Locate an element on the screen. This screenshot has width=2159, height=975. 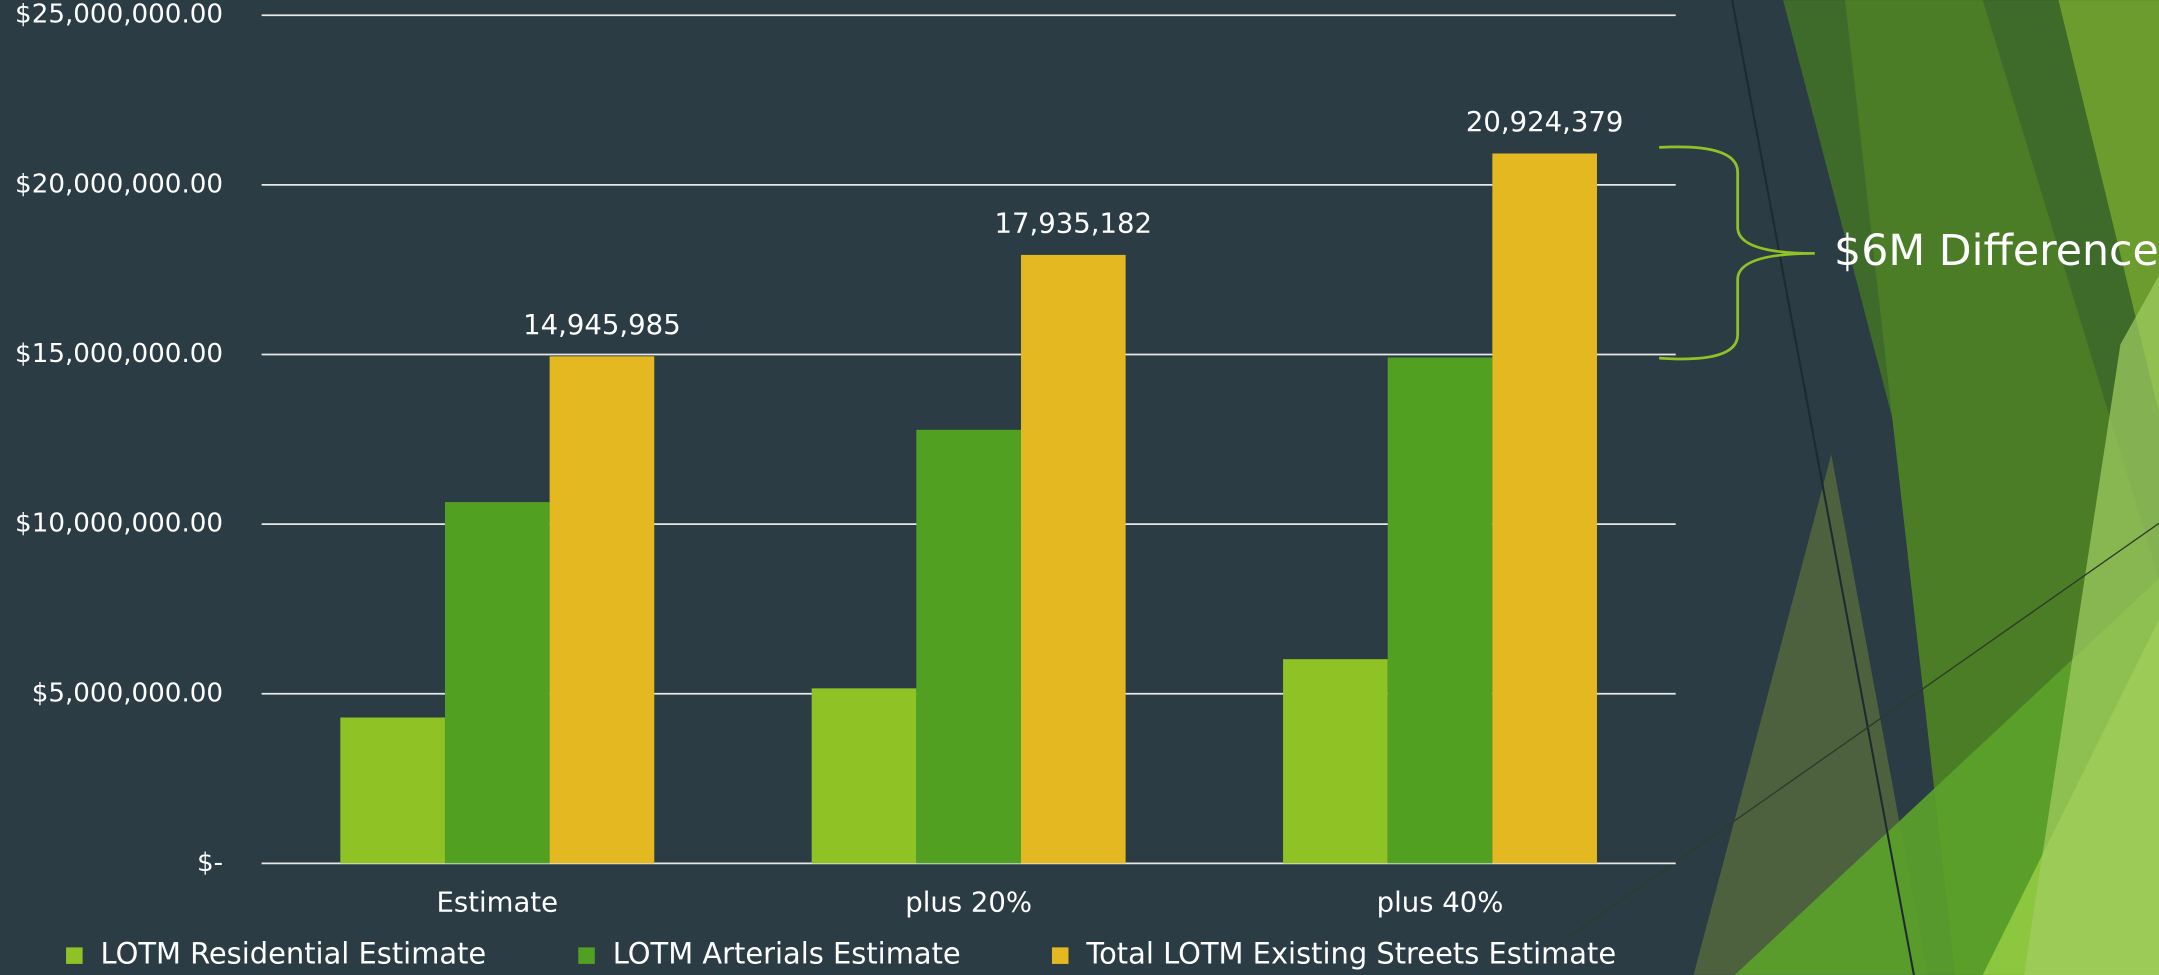
value-label: 20,924,379 is located at coordinates (1545, 122).